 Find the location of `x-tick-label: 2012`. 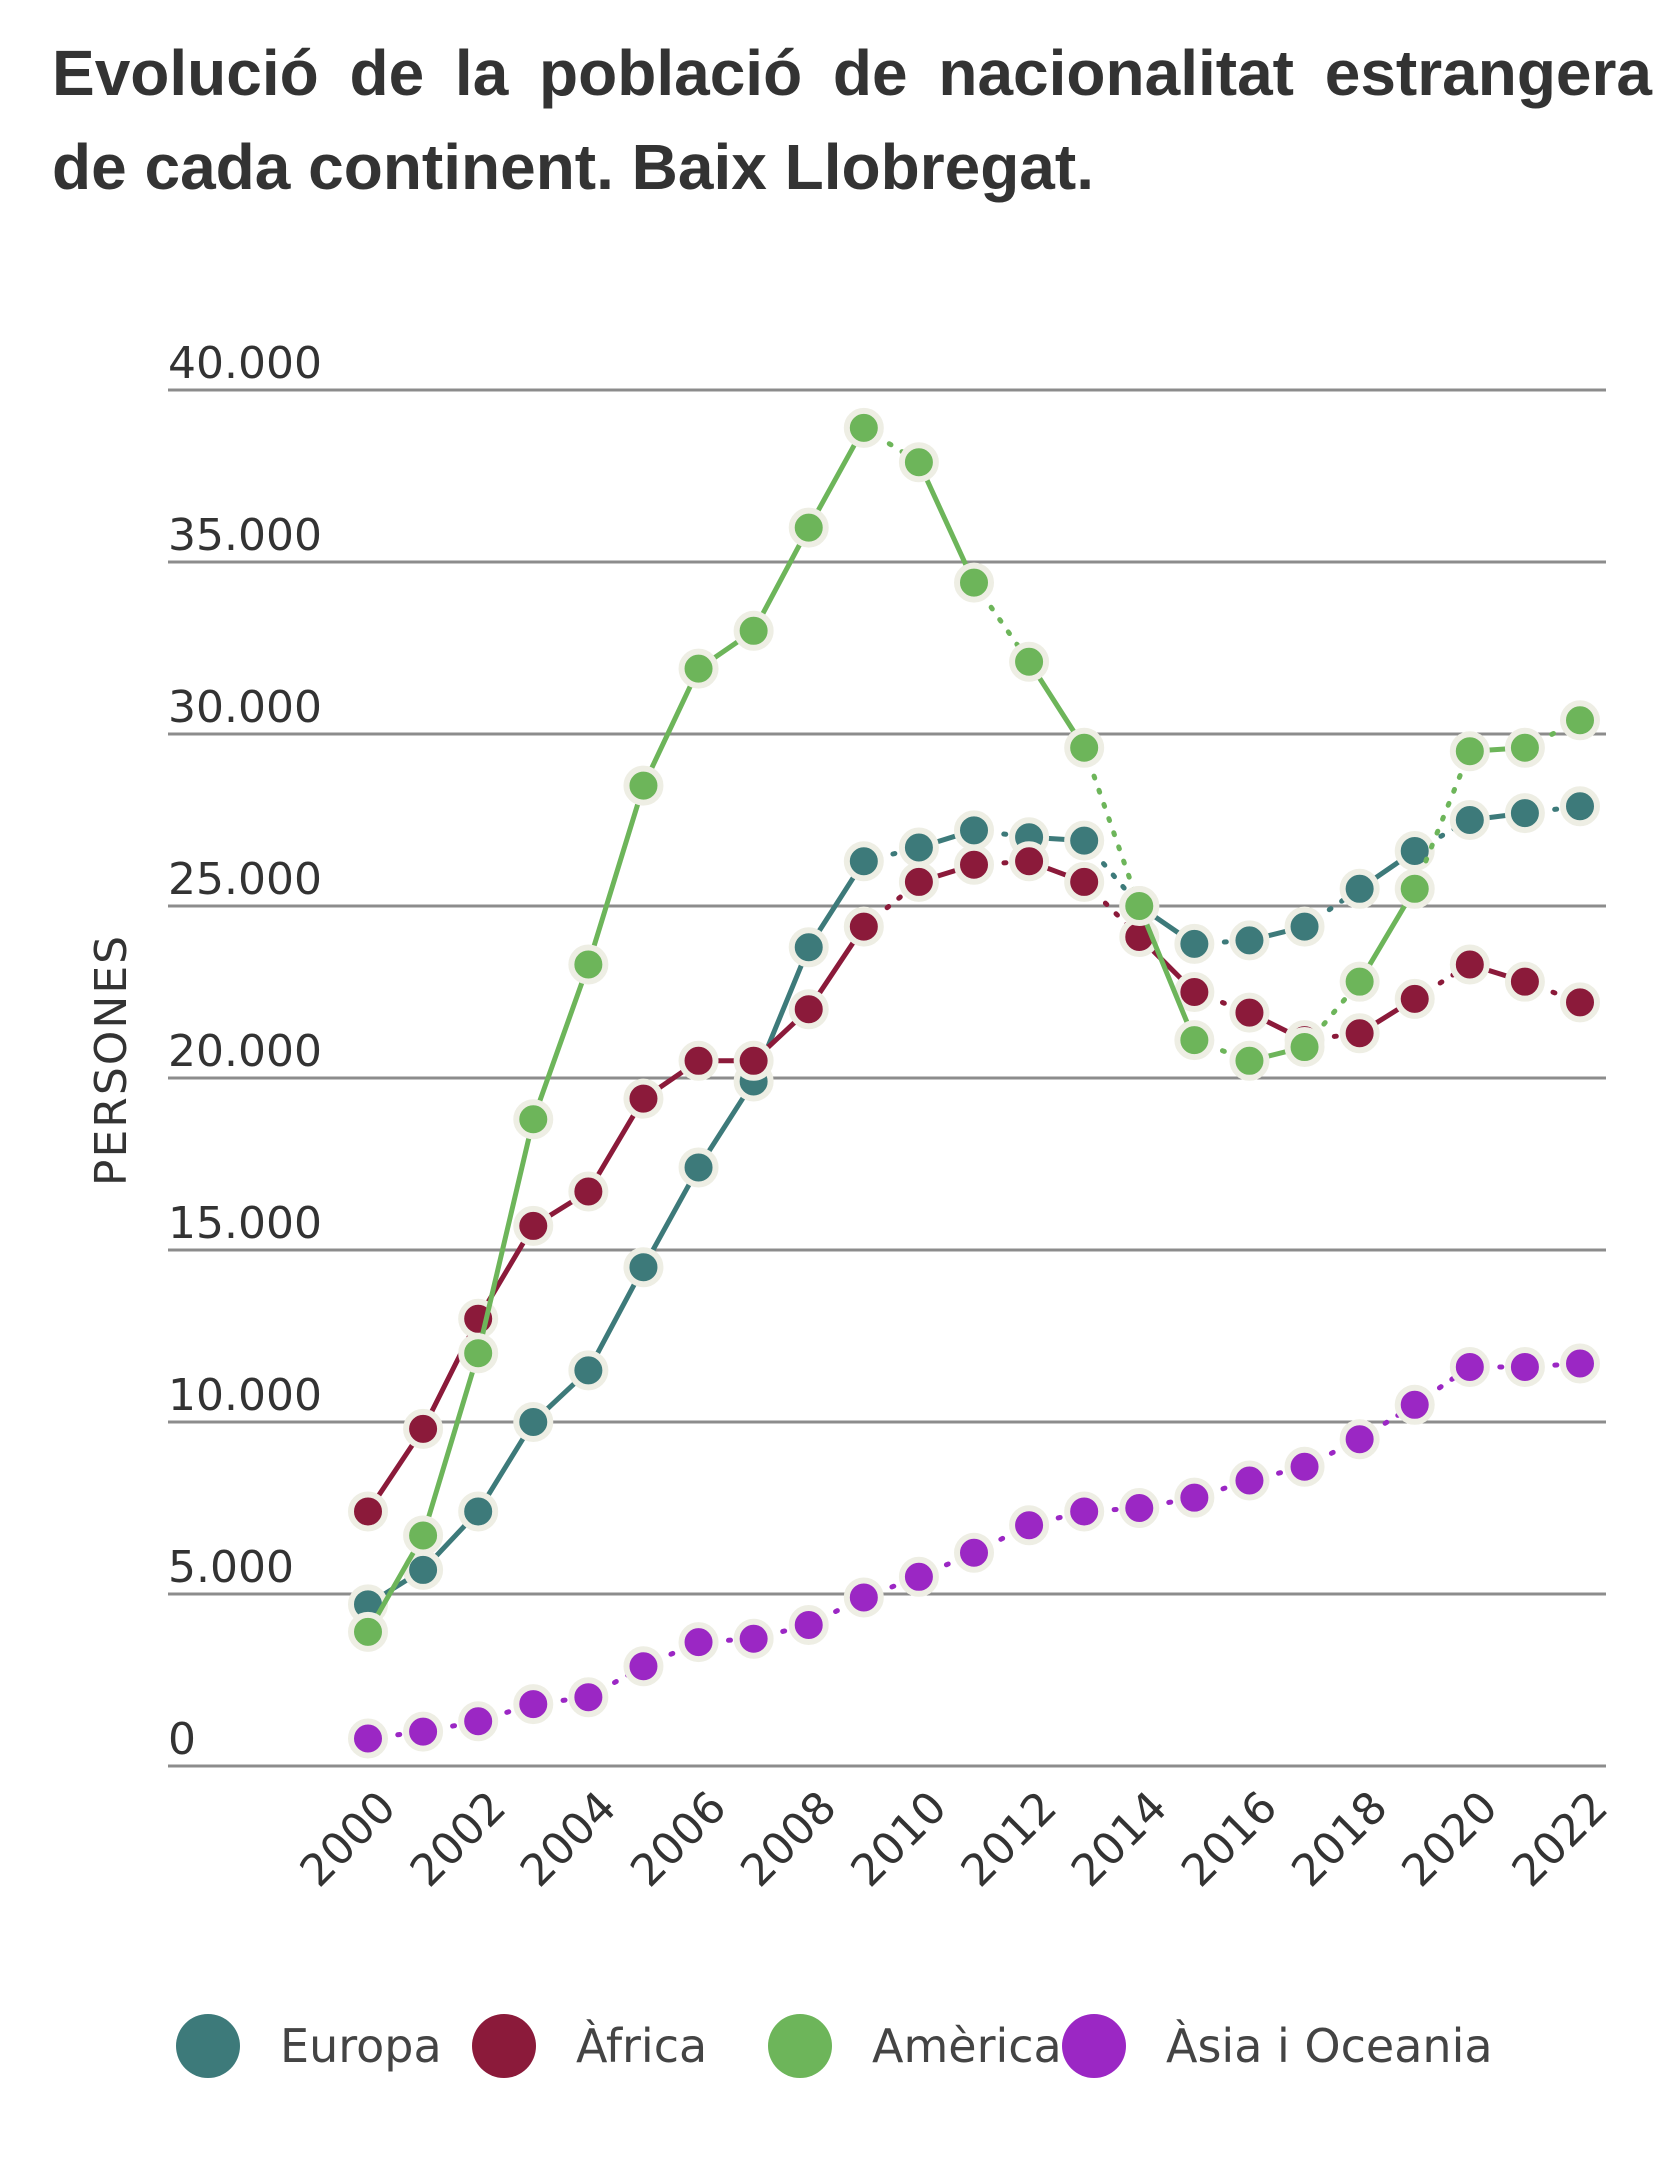

x-tick-label: 2012 is located at coordinates (1009, 1839).